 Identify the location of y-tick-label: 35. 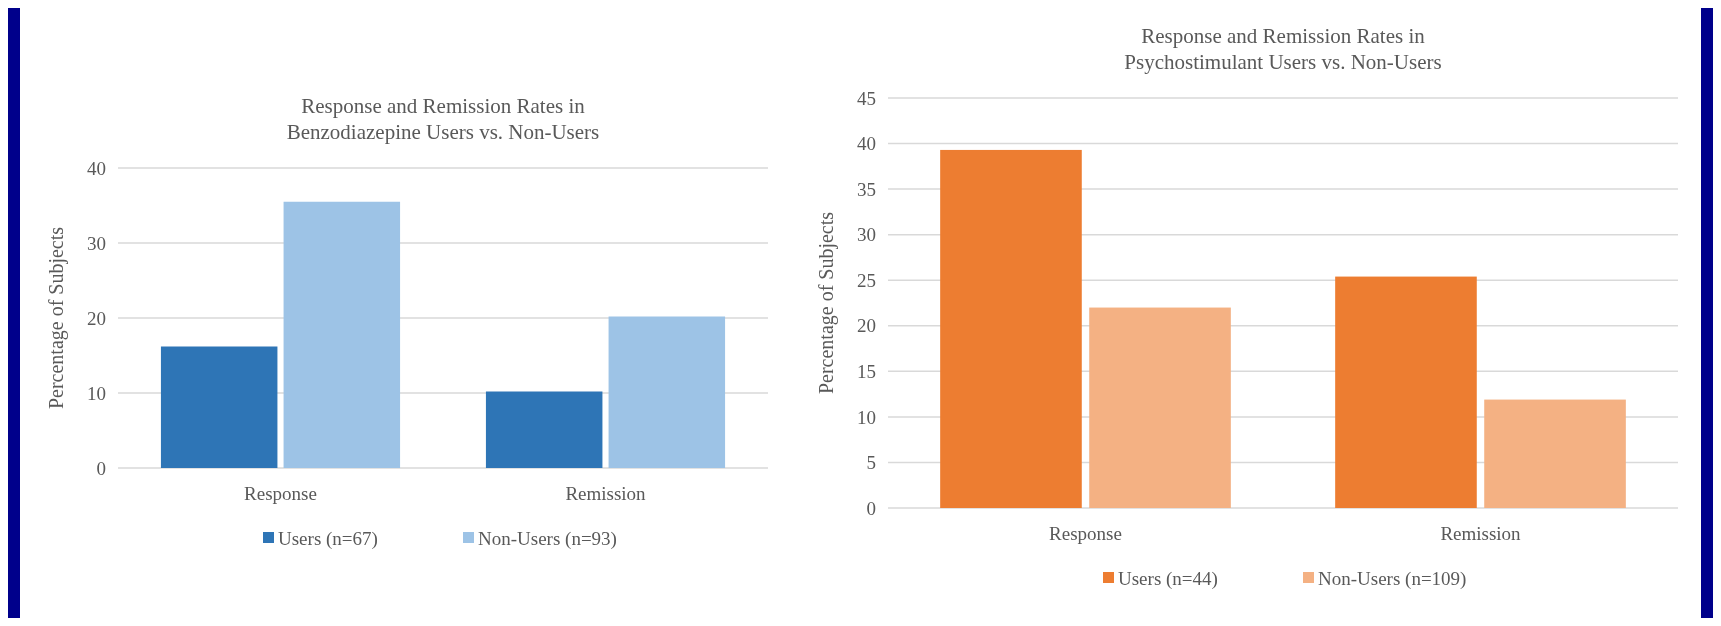
(866, 189).